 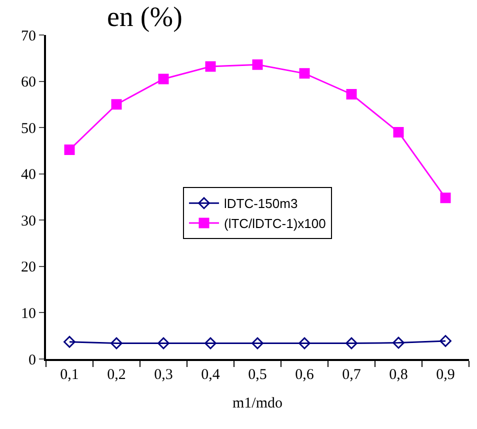 What do you see at coordinates (28, 128) in the screenshot?
I see `y-tick-label: 50` at bounding box center [28, 128].